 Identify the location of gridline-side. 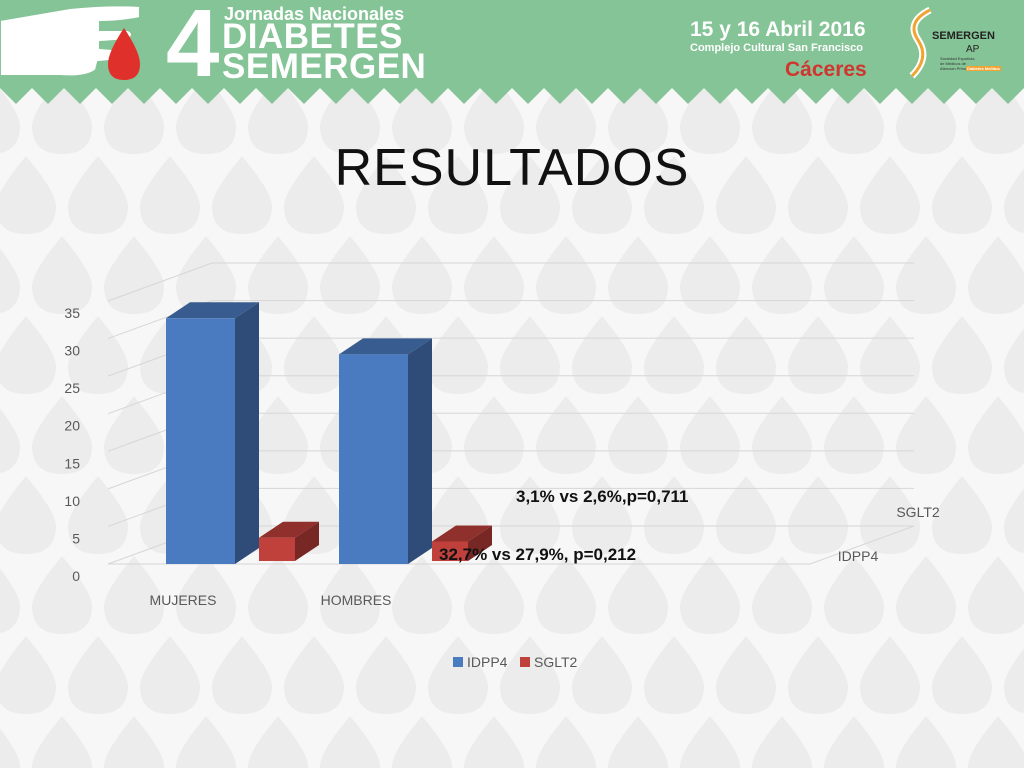
(160, 282).